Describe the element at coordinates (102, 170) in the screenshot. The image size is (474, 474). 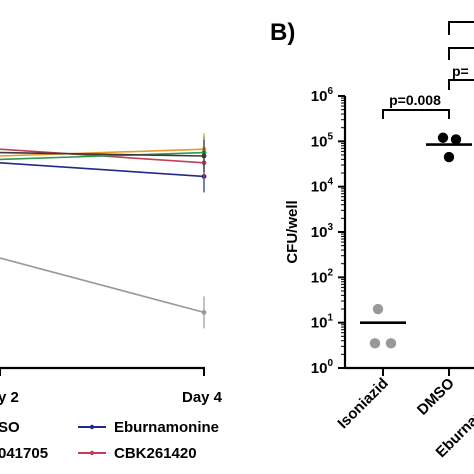
I see `series-line-eburnamonine` at that location.